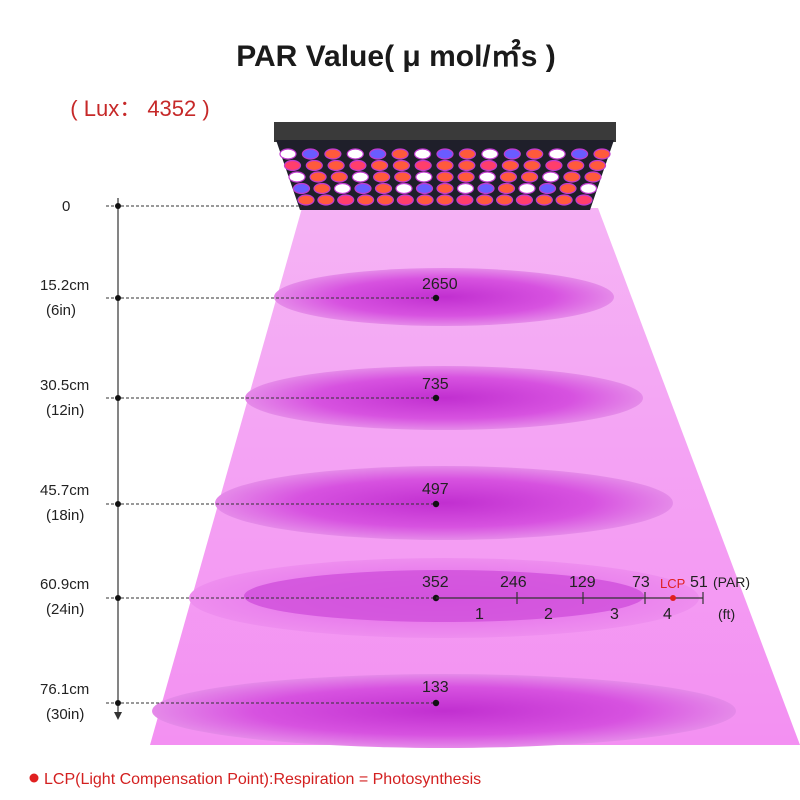 The height and width of the screenshot is (800, 800). What do you see at coordinates (435, 489) in the screenshot?
I see `par-value-45cm: 497` at bounding box center [435, 489].